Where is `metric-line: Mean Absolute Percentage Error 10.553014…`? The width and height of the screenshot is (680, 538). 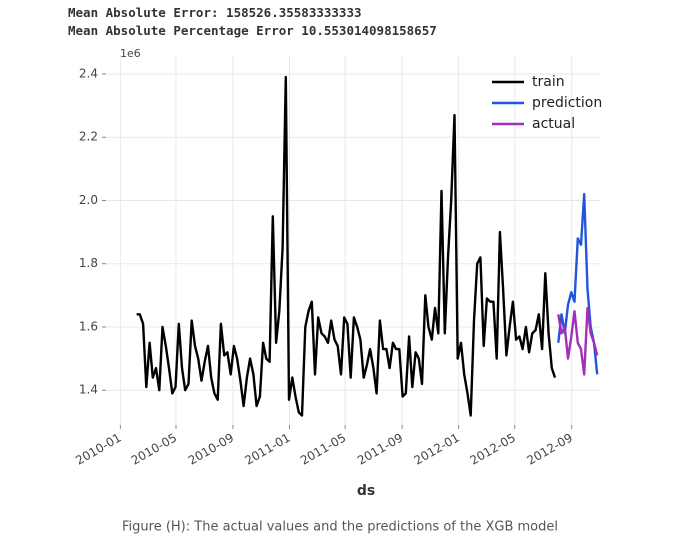 metric-line: Mean Absolute Percentage Error 10.553014… is located at coordinates (252, 30).